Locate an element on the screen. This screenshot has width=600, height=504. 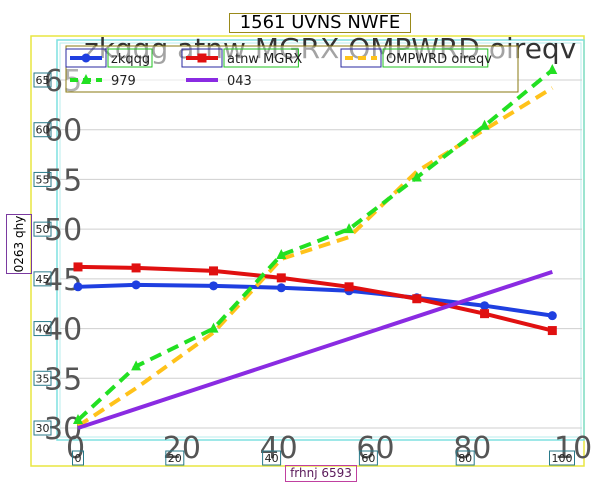
y-tick-label-large: 50 is located at coordinates (63, 230).